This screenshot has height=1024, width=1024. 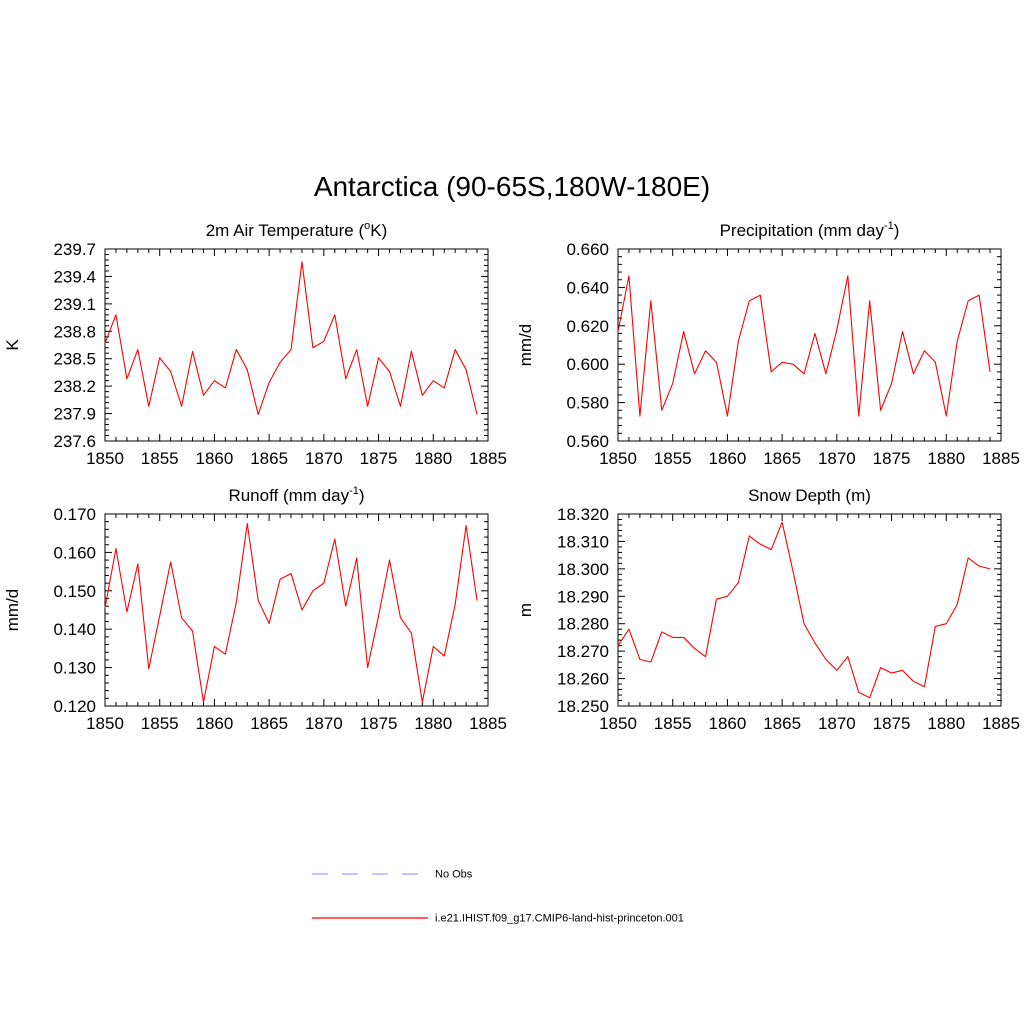 I want to click on y-tick-label: 237.9, so click(x=74, y=414).